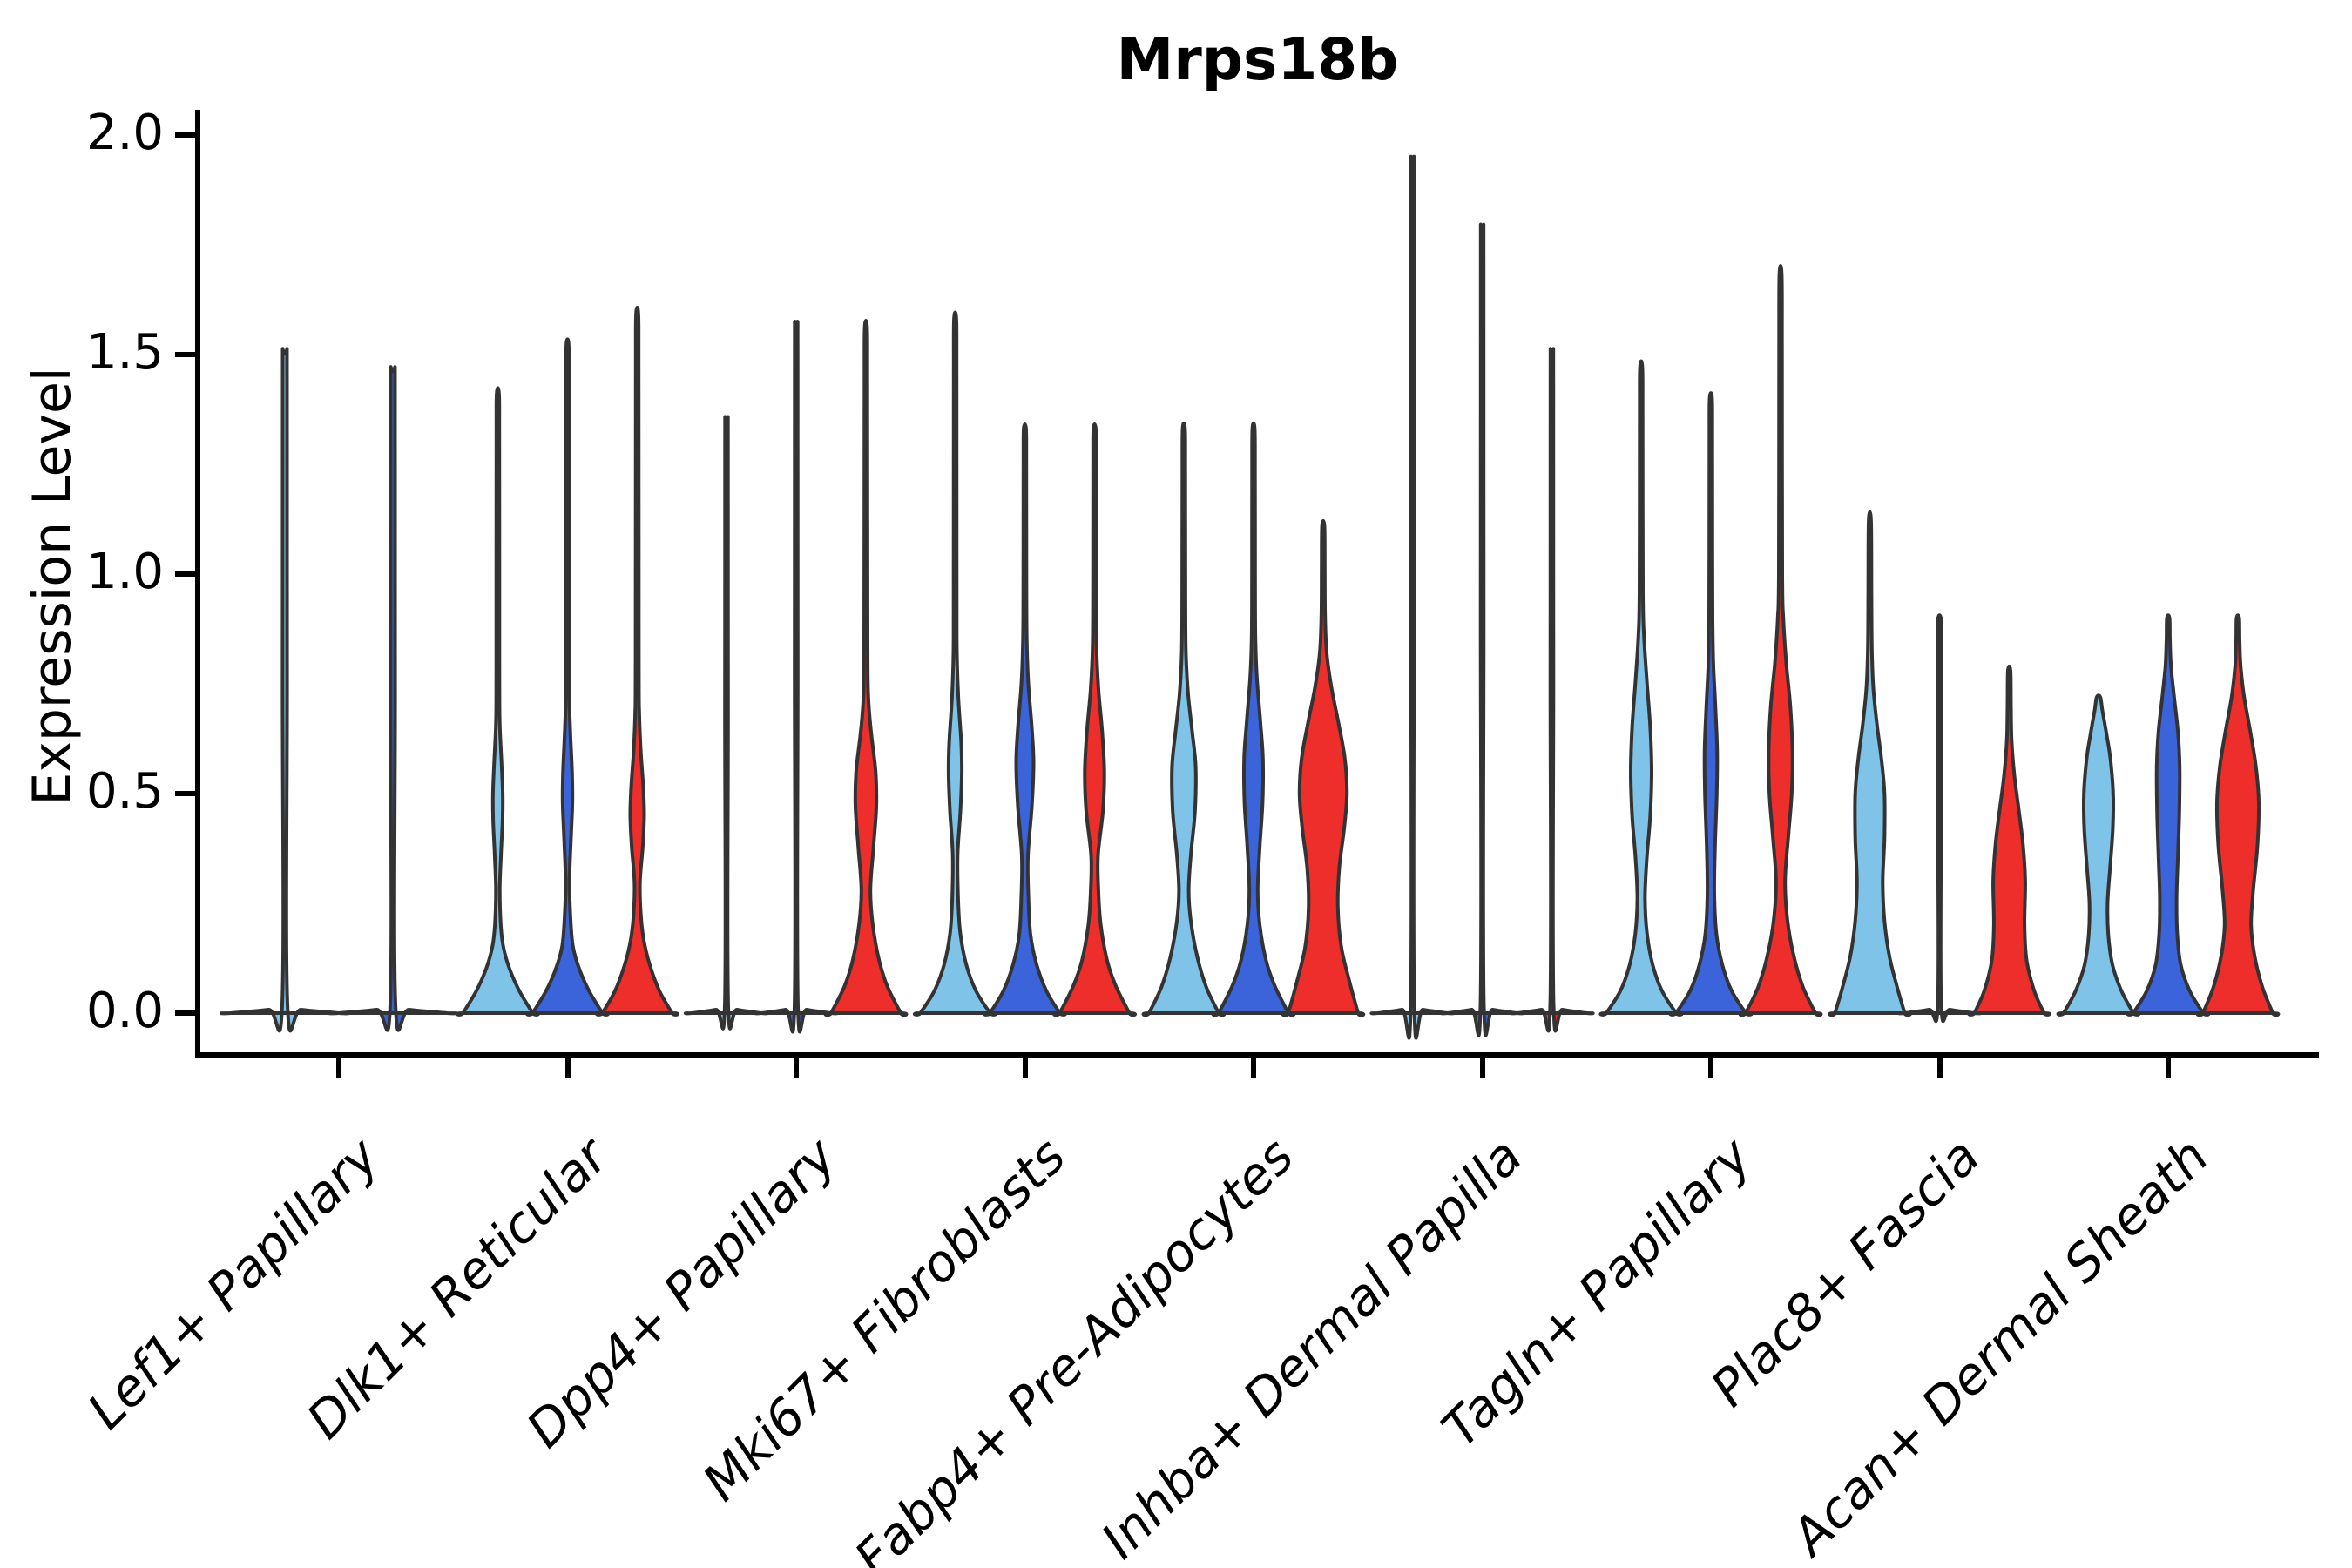 Image resolution: width=2352 pixels, height=1568 pixels. What do you see at coordinates (1323, 767) in the screenshot?
I see `violin-4-red` at bounding box center [1323, 767].